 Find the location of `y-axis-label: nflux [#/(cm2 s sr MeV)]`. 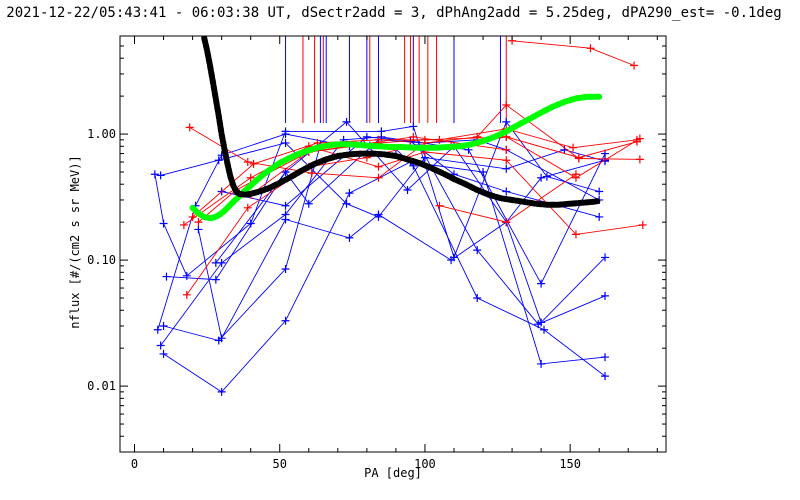

y-axis-label: nflux [#/(cm2 s sr MeV)] is located at coordinates (75, 241).